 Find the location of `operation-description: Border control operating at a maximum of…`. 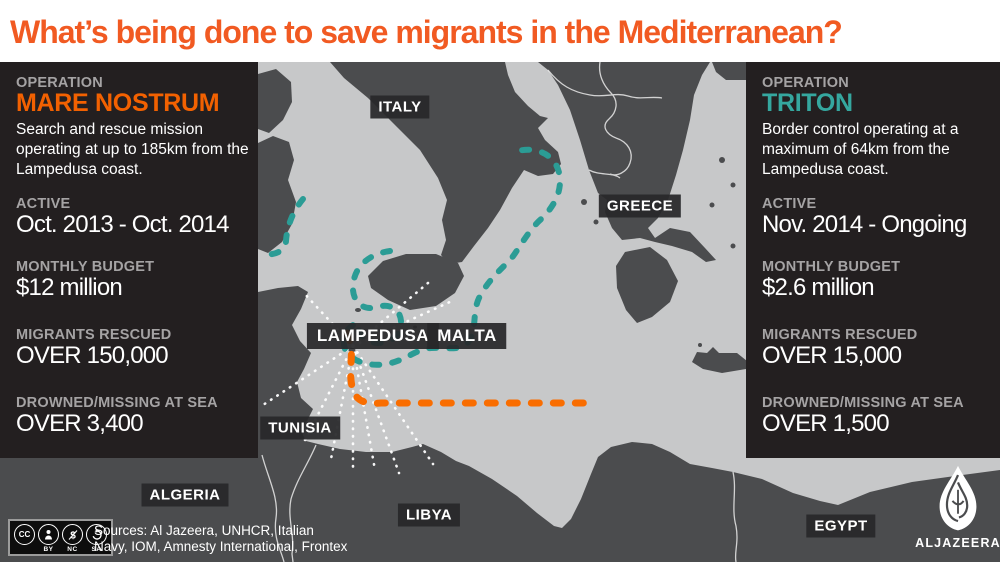

operation-description: Border control operating at a maximum of… is located at coordinates (860, 149).